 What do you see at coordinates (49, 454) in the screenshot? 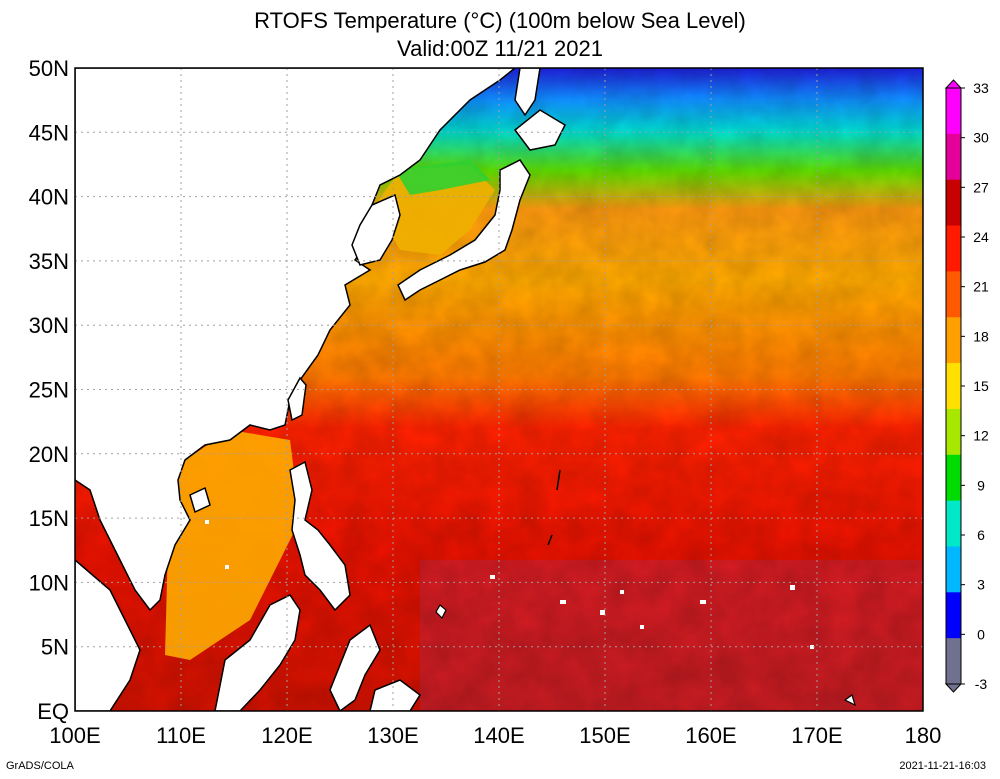
I see `lat-tick-label: 20N` at bounding box center [49, 454].